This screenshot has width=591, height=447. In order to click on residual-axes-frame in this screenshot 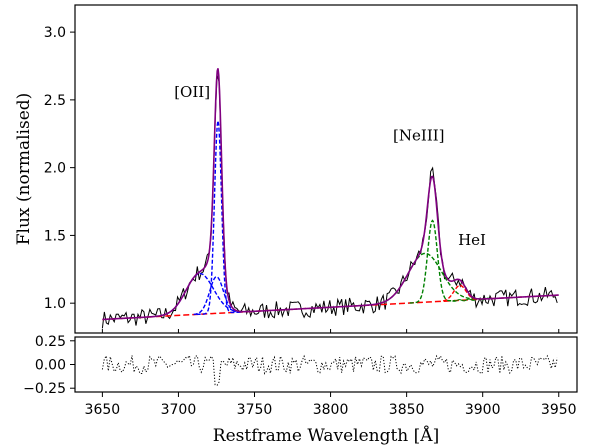, I will do `click(326, 364)`.